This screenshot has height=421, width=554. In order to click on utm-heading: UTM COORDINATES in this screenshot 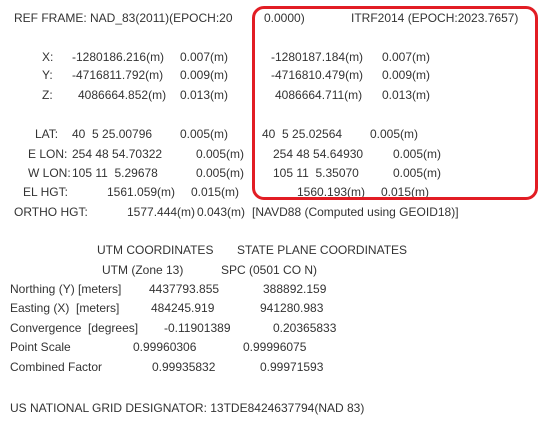, I will do `click(155, 250)`.